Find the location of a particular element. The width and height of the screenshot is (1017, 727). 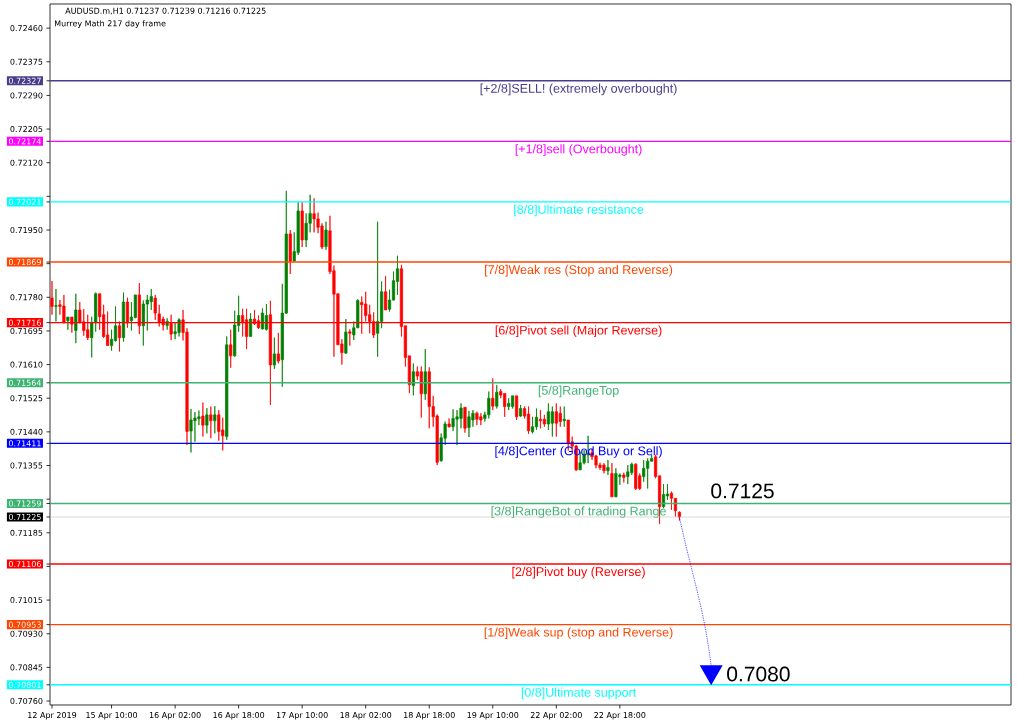

ref-line-label: [0/8]Ultimate support is located at coordinates (579, 693).